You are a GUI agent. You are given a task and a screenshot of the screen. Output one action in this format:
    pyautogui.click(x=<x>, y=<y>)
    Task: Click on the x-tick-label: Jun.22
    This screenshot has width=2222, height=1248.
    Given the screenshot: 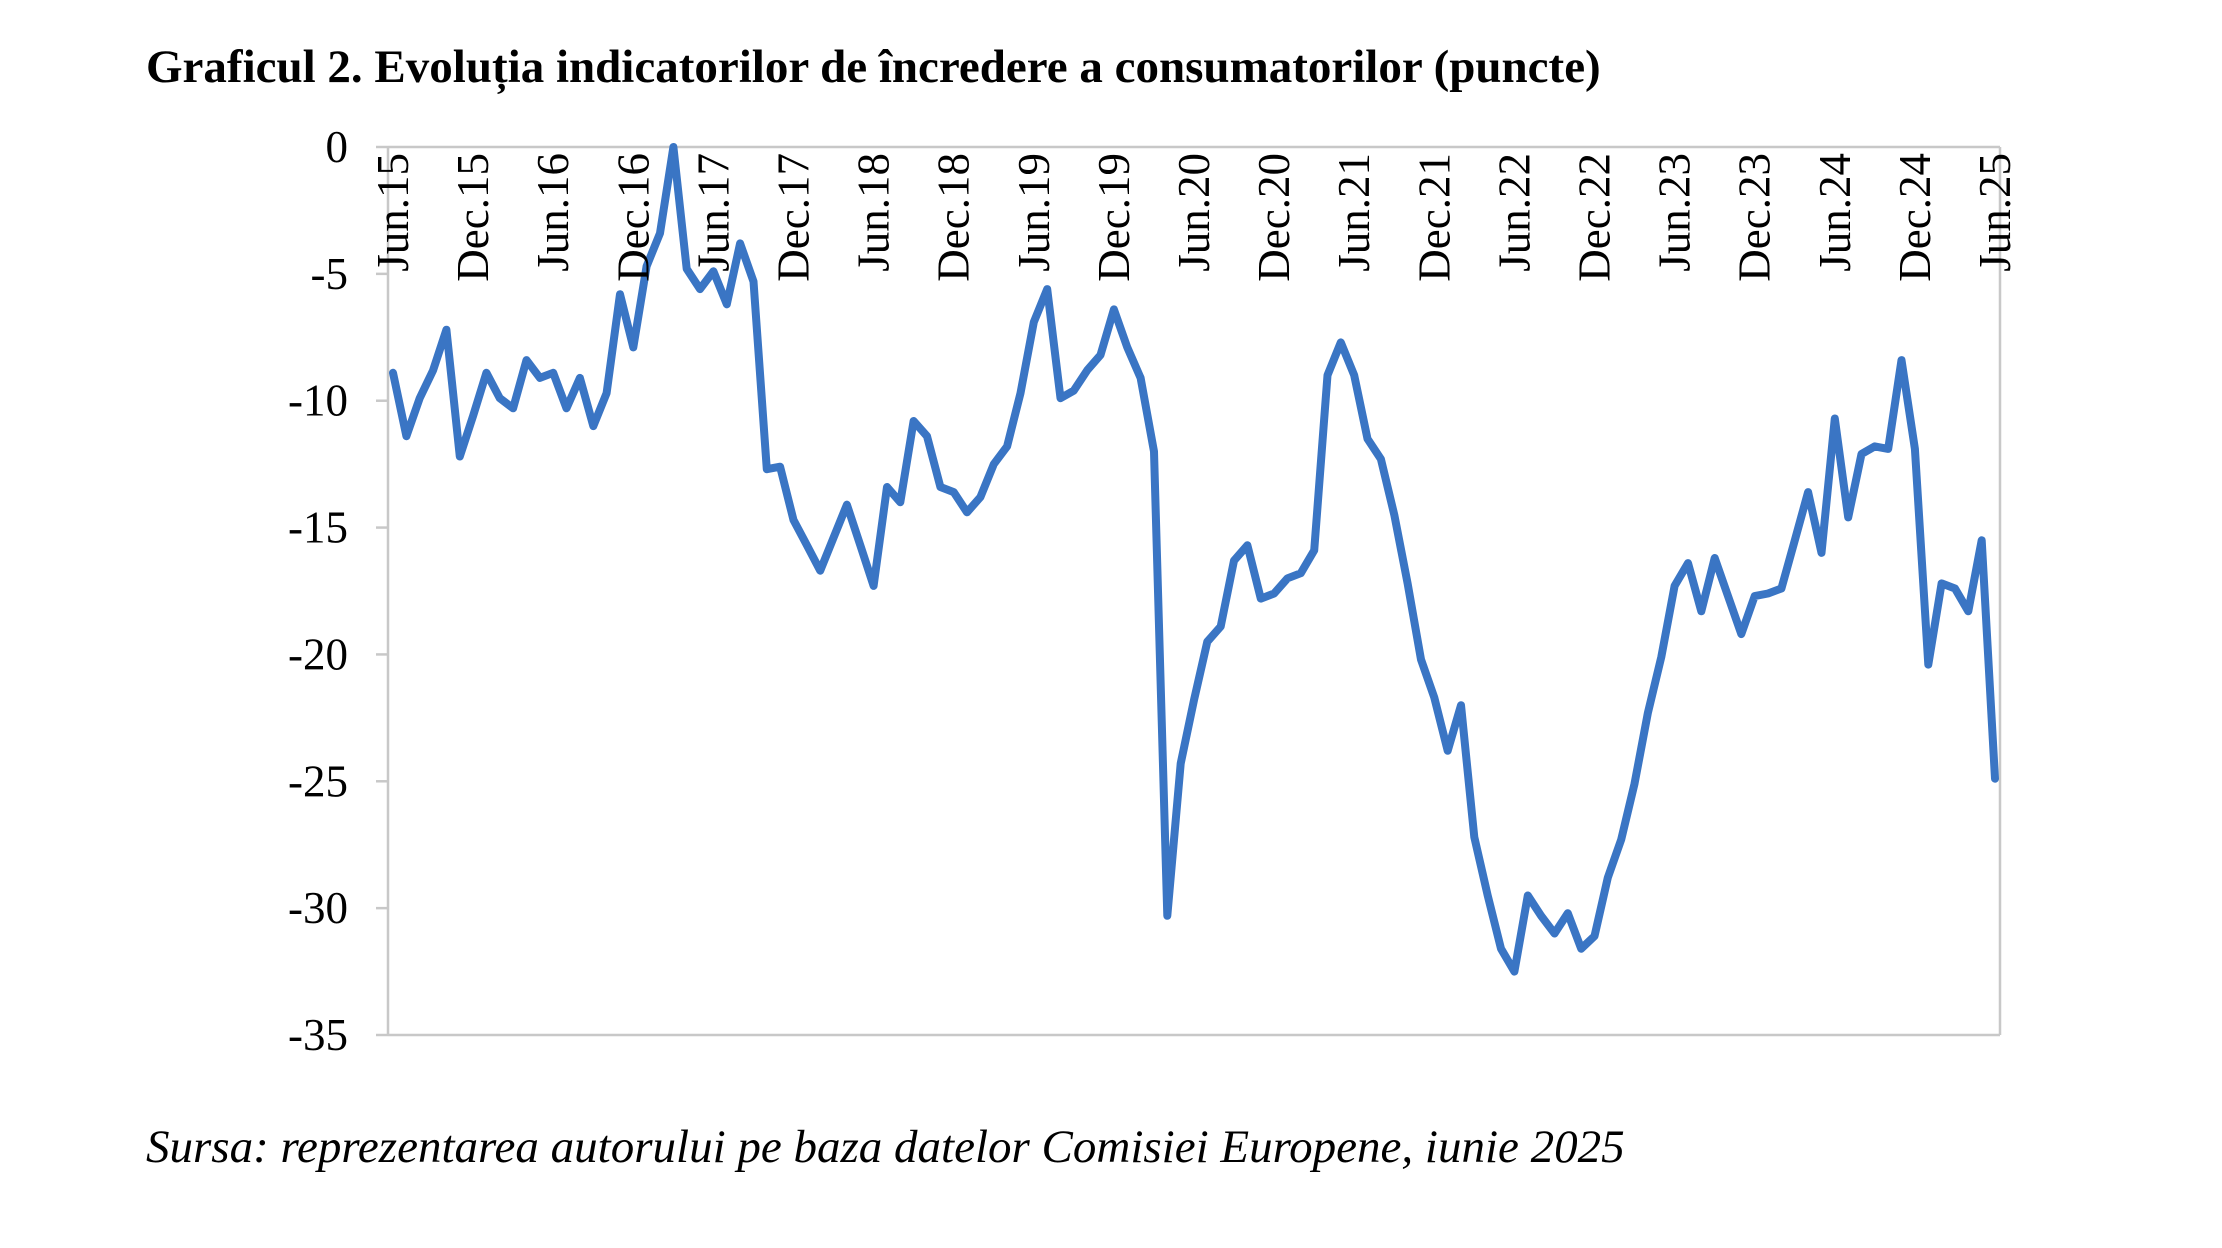 What is the action you would take?
    pyautogui.click(x=1514, y=212)
    